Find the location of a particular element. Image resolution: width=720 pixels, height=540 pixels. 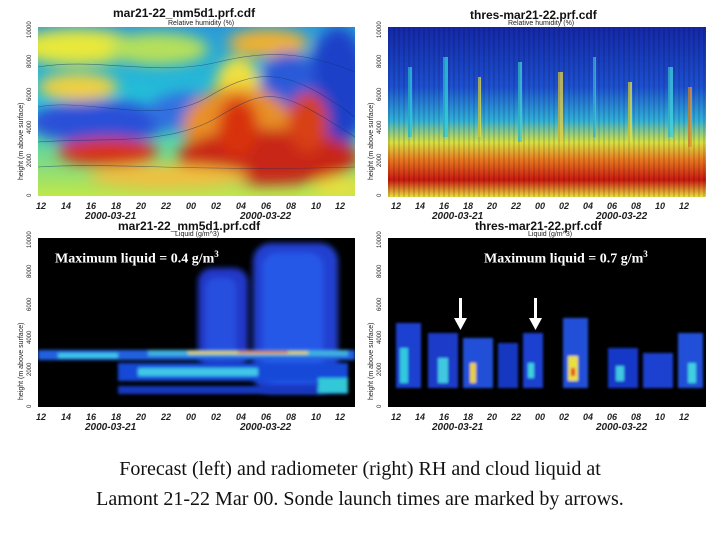

tl-xtick: 02 is located at coordinates (216, 206).